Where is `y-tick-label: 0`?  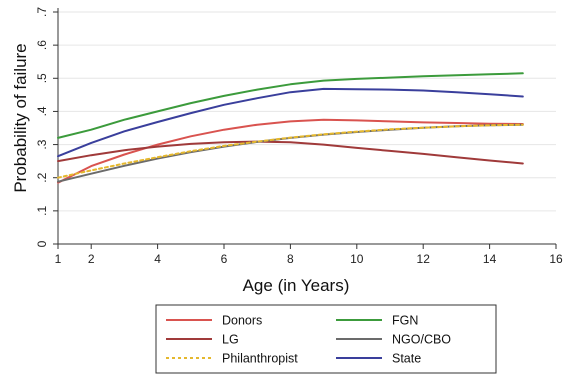
y-tick-label: 0 is located at coordinates (42, 243).